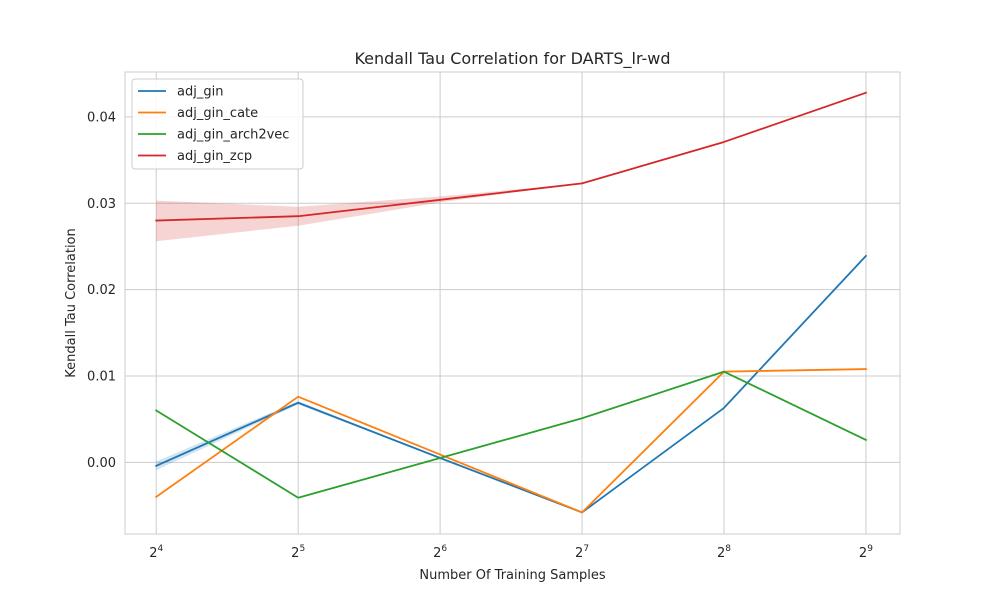  Describe the element at coordinates (298, 552) in the screenshot. I see `x-tick-label: 25` at that location.